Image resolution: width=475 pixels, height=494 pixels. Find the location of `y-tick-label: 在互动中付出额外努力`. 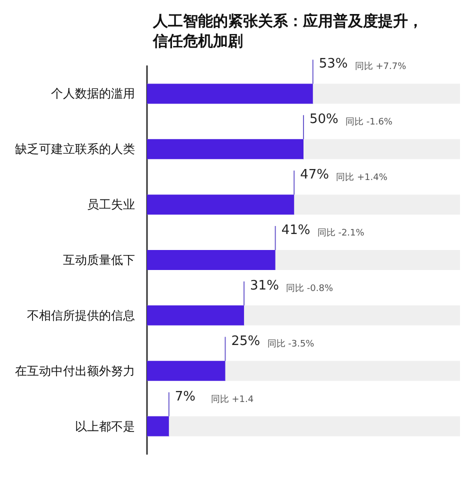

y-tick-label: 在互动中付出额外努力 is located at coordinates (75, 371).